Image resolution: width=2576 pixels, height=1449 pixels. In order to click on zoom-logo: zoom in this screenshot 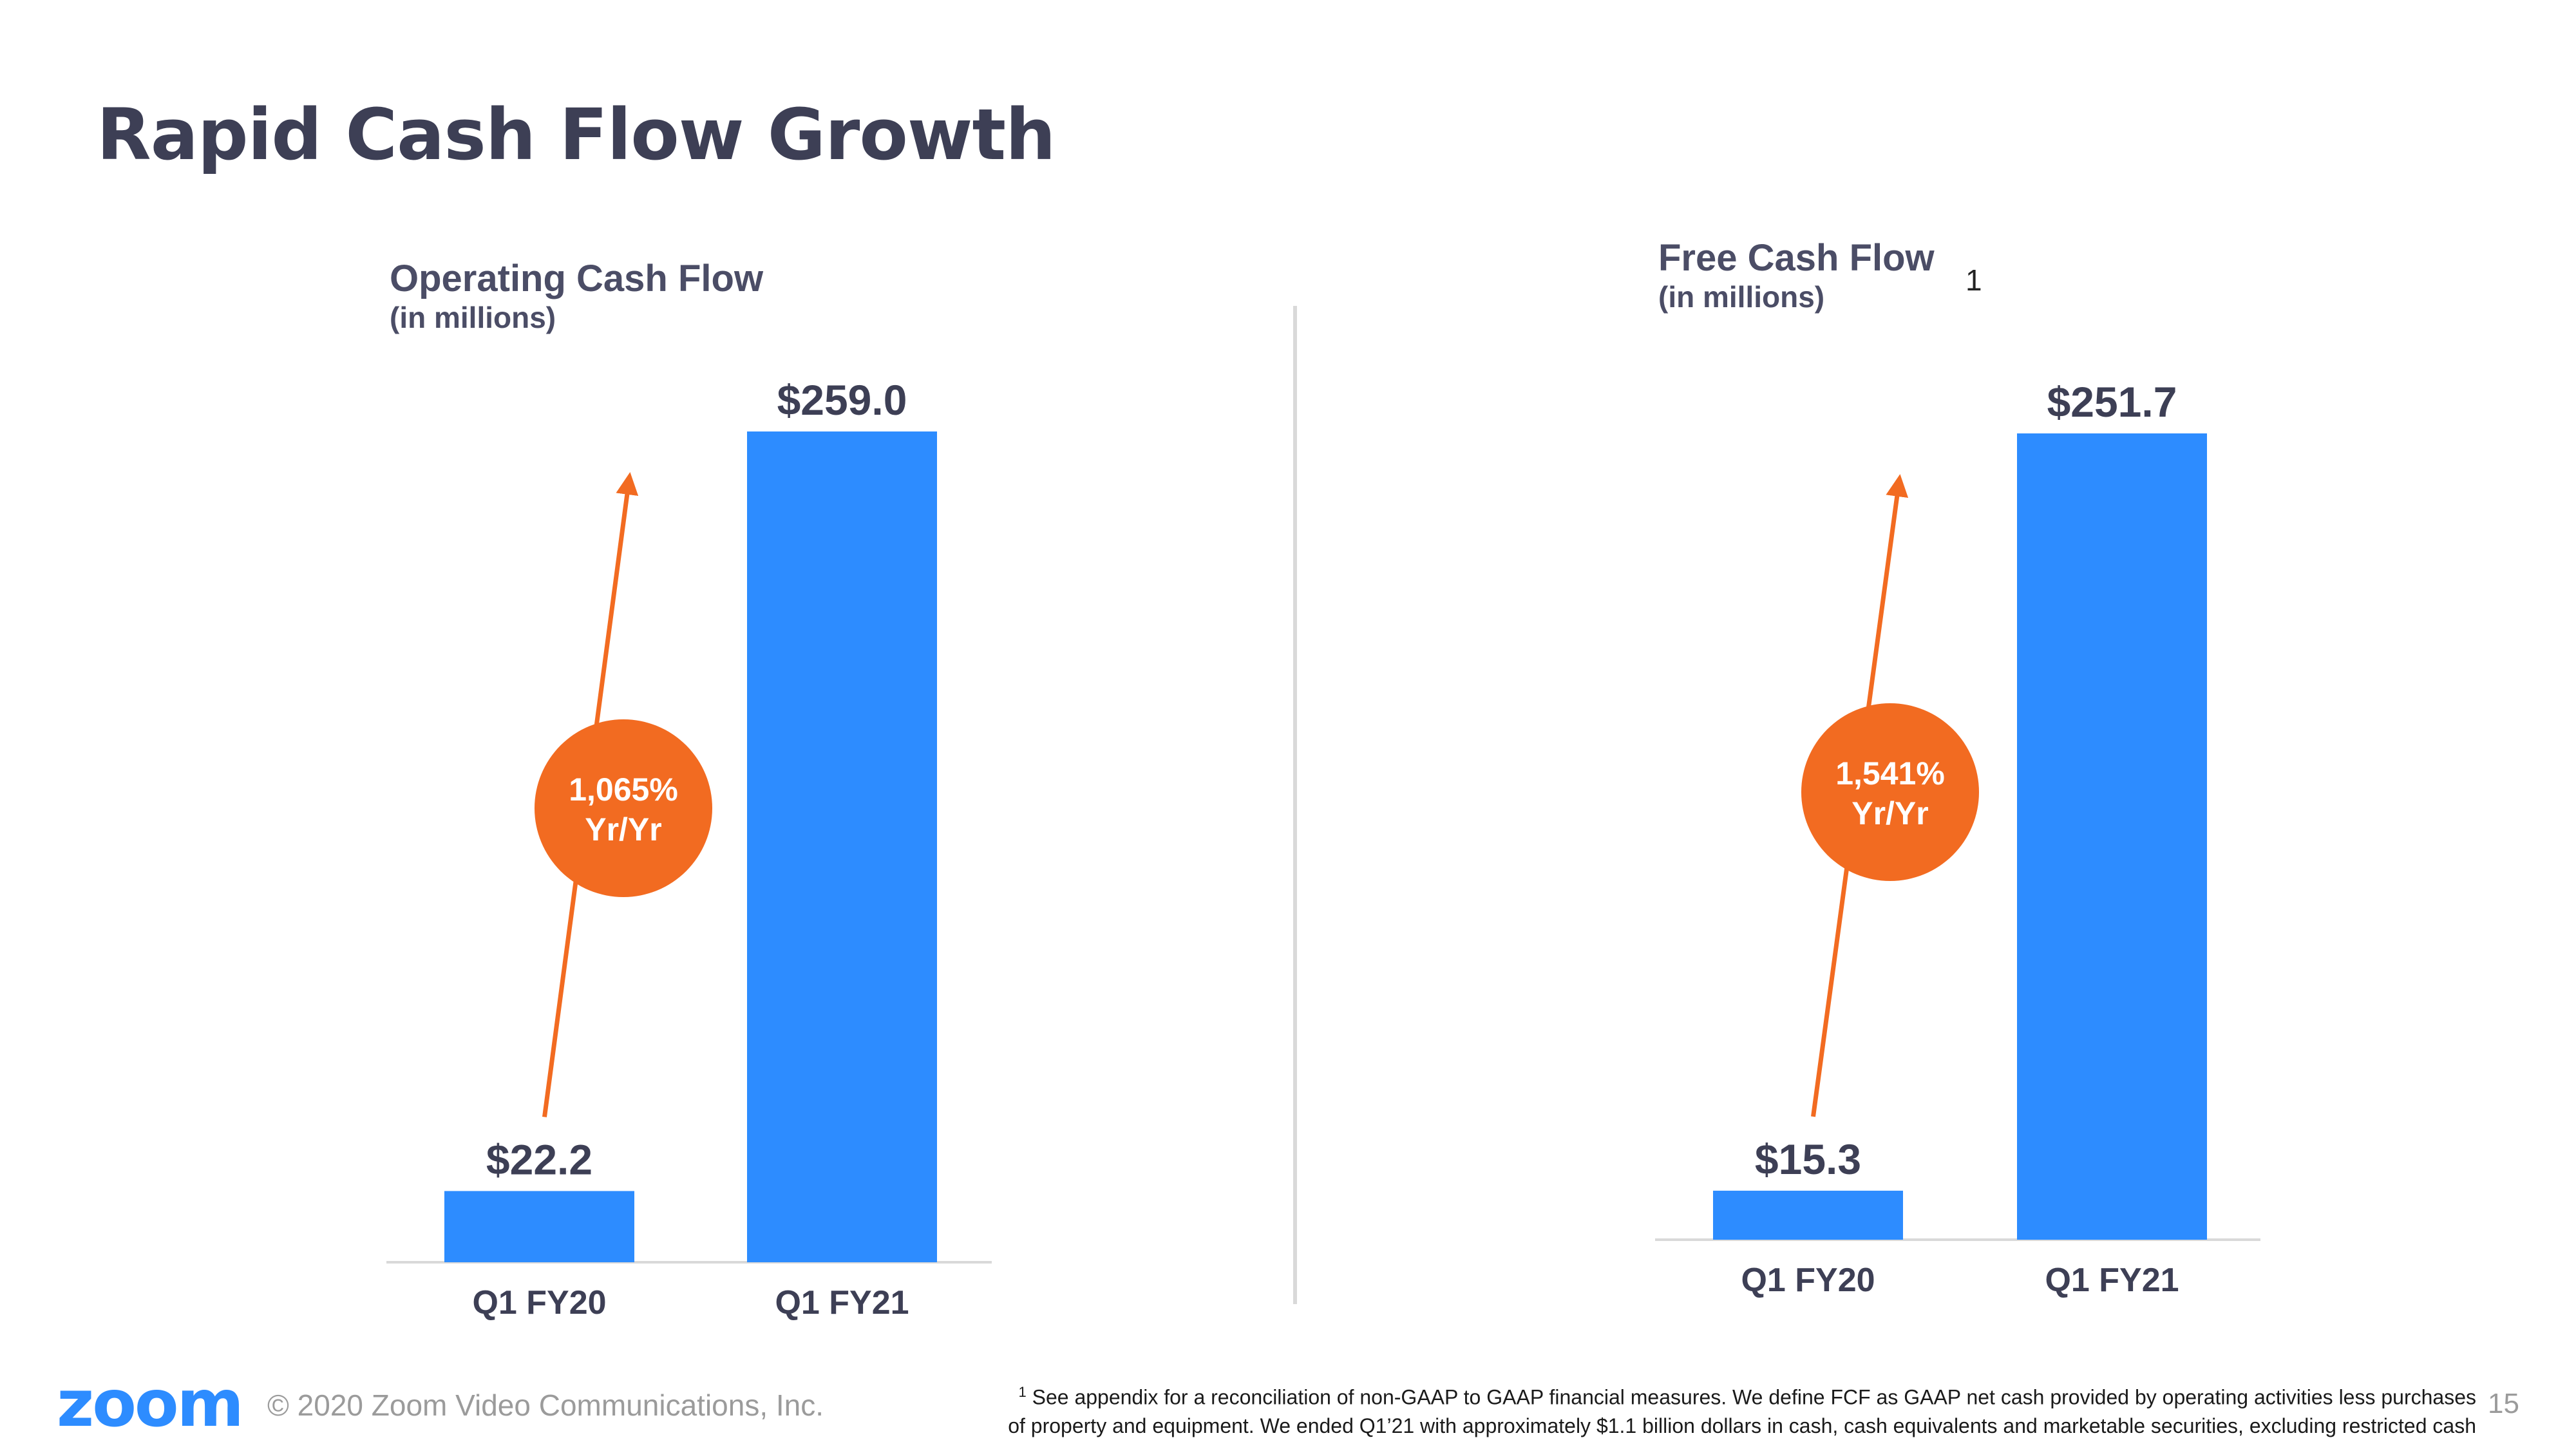, I will do `click(151, 1403)`.